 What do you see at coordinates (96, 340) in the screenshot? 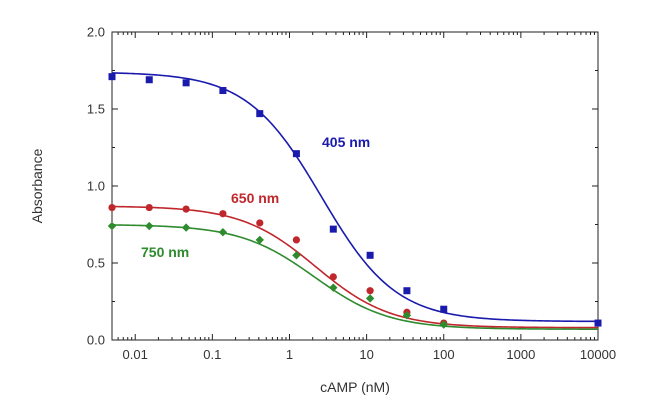
I see `y-tick-label: 0.0` at bounding box center [96, 340].